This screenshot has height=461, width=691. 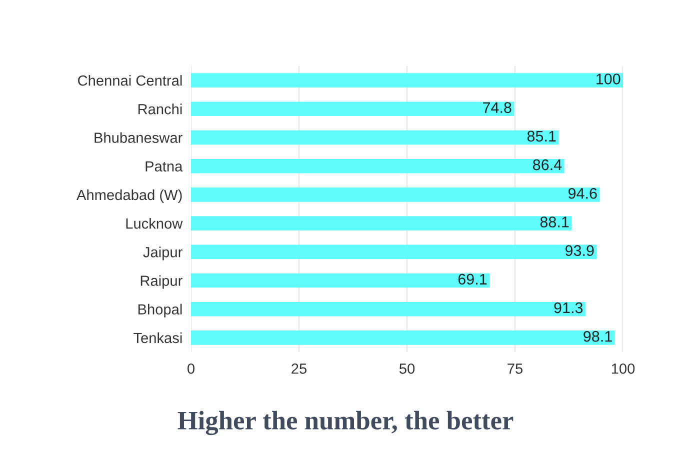 What do you see at coordinates (497, 107) in the screenshot?
I see `data-label: 74.8` at bounding box center [497, 107].